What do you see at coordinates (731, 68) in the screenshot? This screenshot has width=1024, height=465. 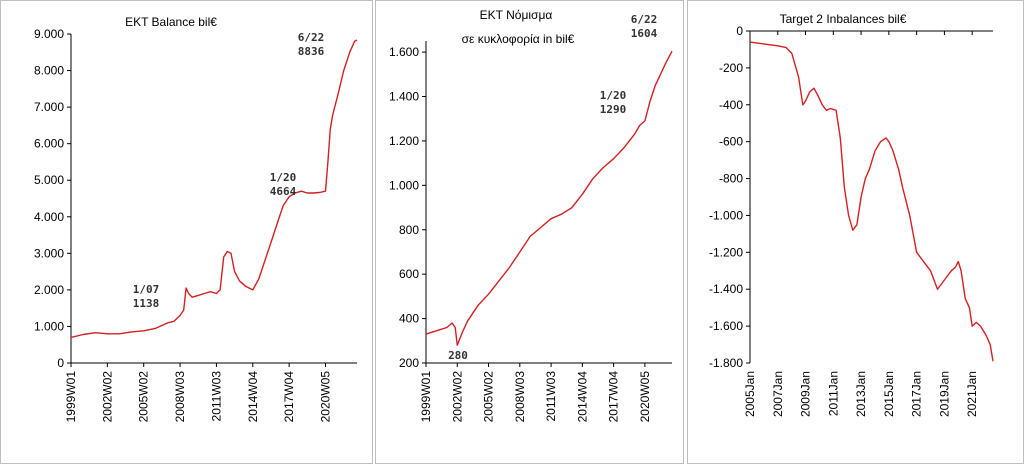 I see `y-tick-label: -200` at bounding box center [731, 68].